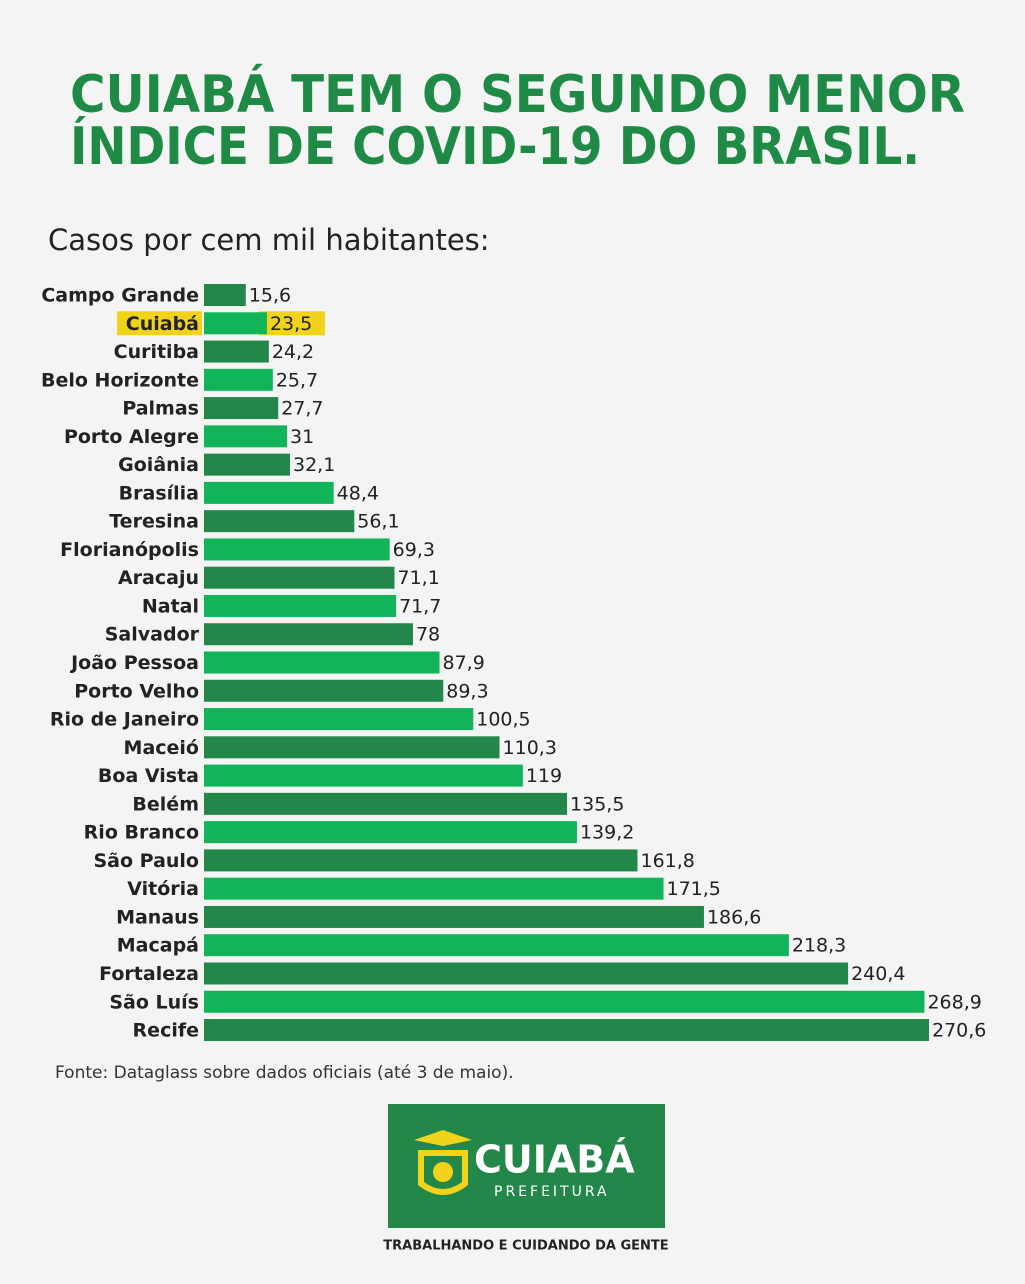  What do you see at coordinates (270, 296) in the screenshot?
I see `value-label: 15,6` at bounding box center [270, 296].